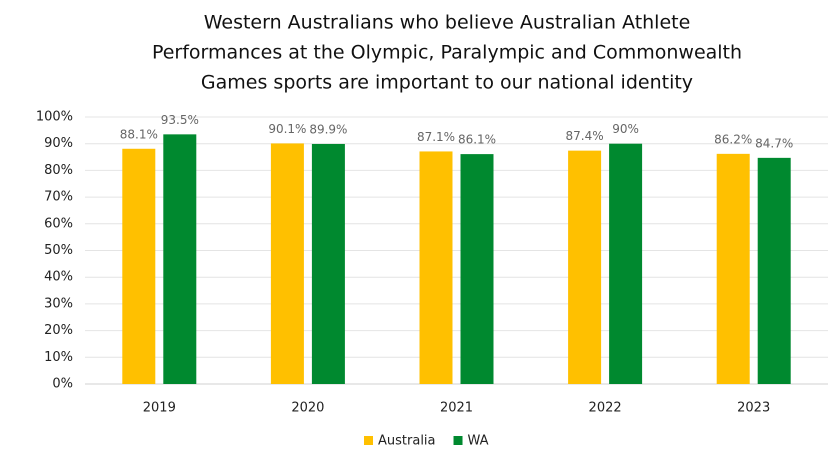  Describe the element at coordinates (585, 136) in the screenshot. I see `value-label: 87.4%` at that location.